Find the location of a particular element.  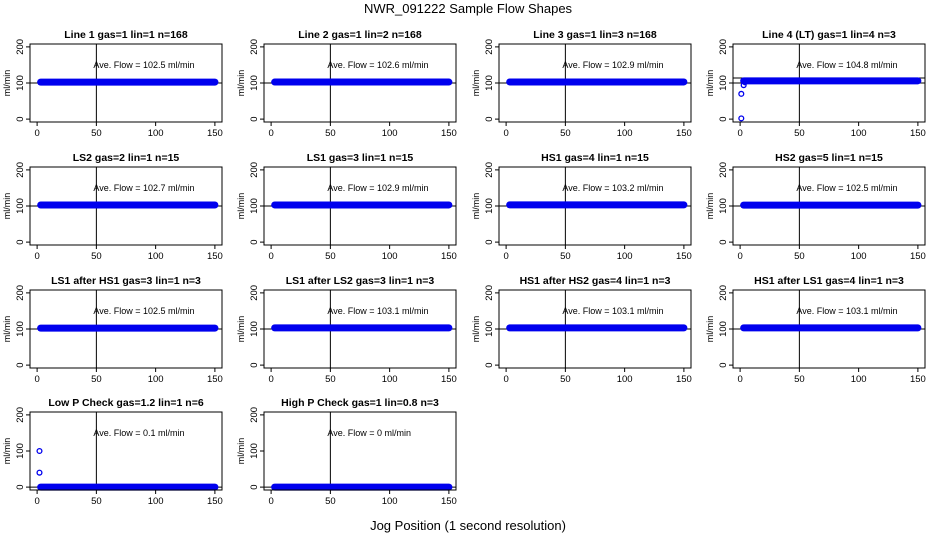

average-flow-annotation: Ave. Flow = 0 ml/min is located at coordinates (369, 433).